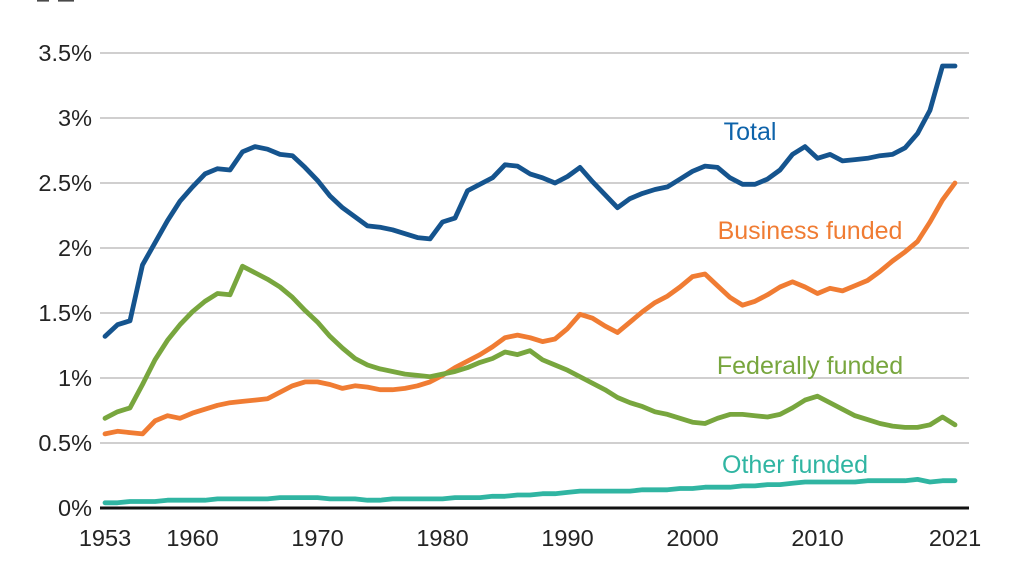 The height and width of the screenshot is (585, 1024). Describe the element at coordinates (75, 248) in the screenshot. I see `y-tick-label: 2%` at that location.